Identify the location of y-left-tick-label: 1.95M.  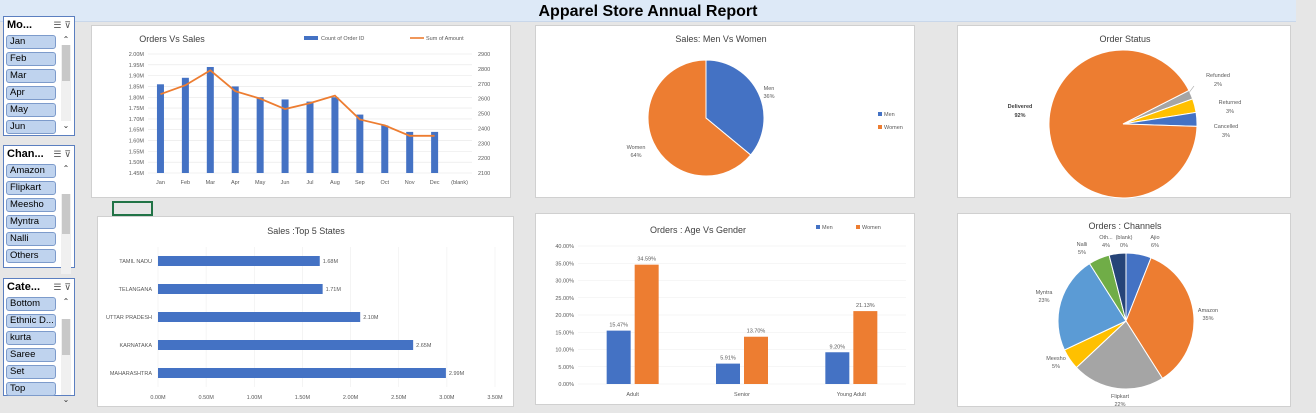
(137, 66).